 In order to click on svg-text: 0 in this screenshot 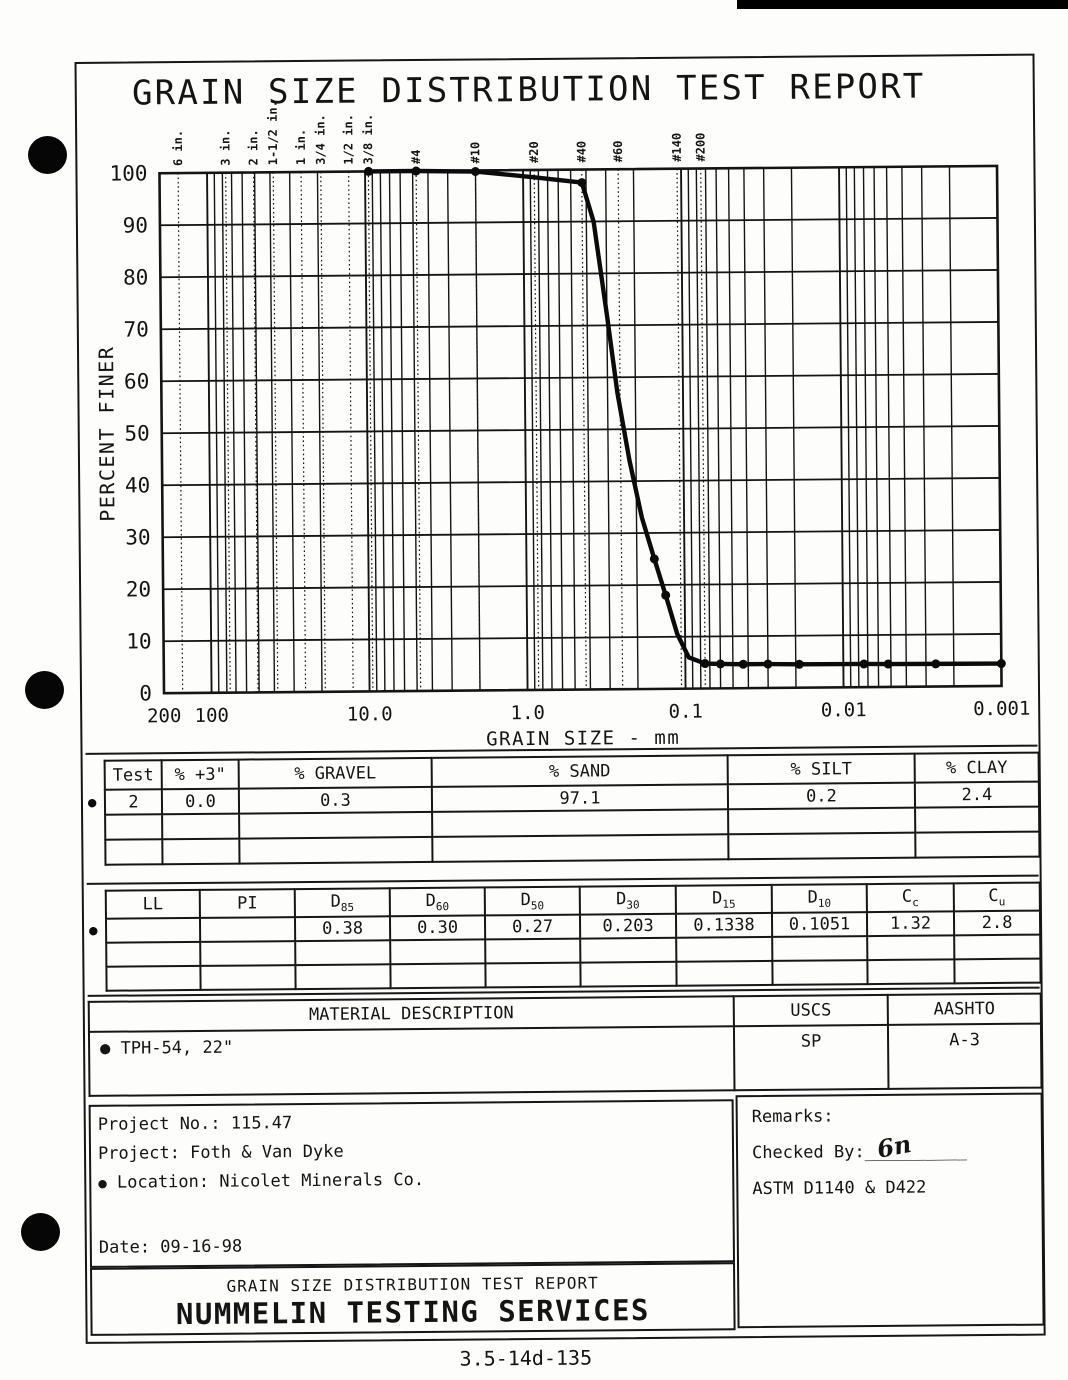, I will do `click(145, 693)`.